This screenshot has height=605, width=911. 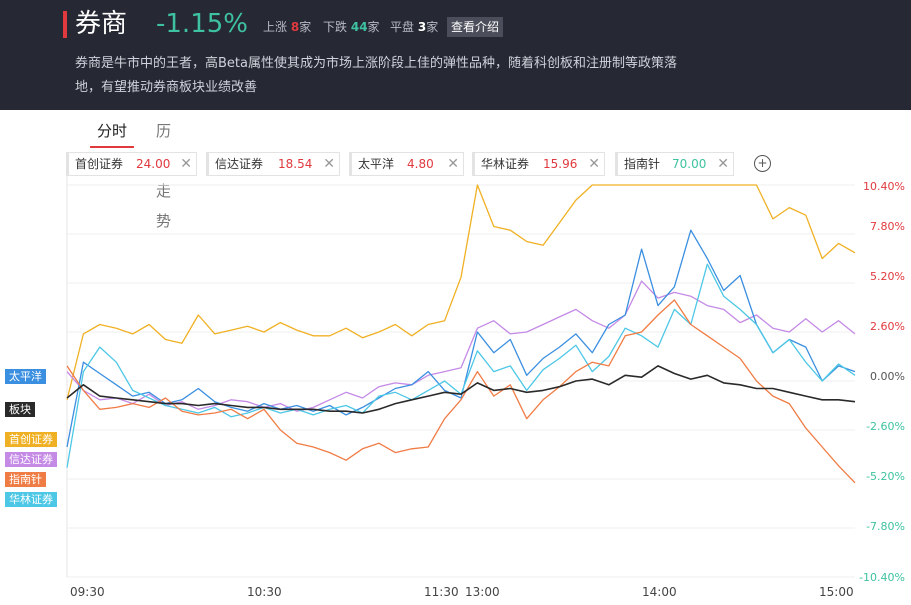 What do you see at coordinates (31, 439) in the screenshot?
I see `side-label-shouchuang: 首创证券` at bounding box center [31, 439].